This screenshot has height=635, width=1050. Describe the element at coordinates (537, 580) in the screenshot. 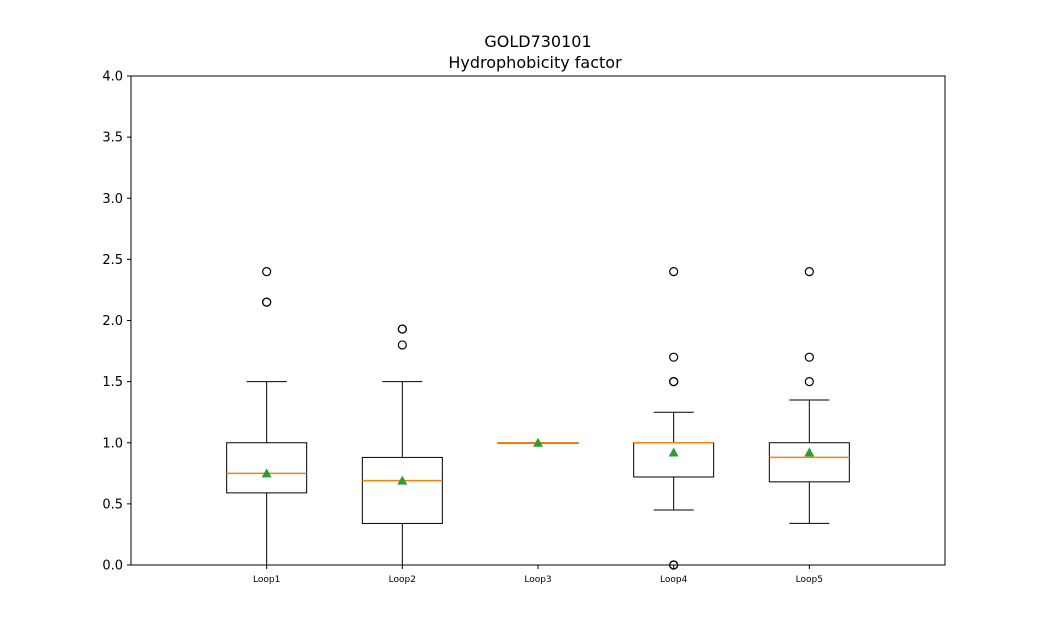

I see `x-tick-label: Loop3` at that location.